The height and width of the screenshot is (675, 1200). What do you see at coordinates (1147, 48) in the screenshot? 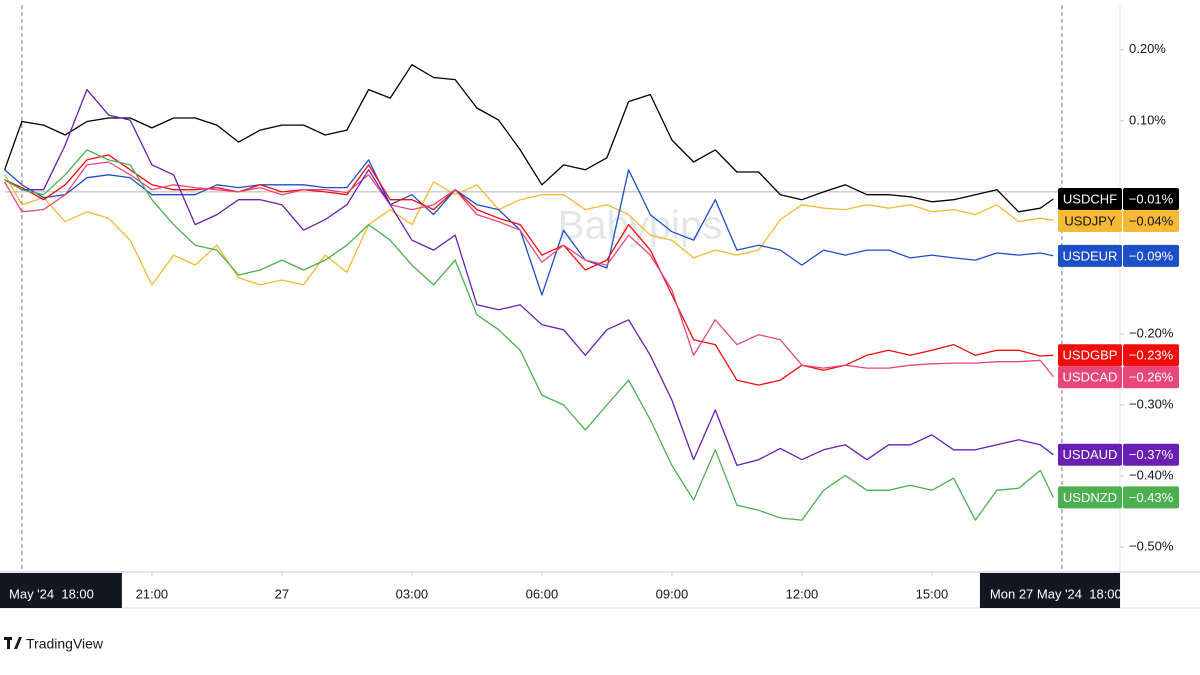
I see `y-tick-label: 0.20%` at bounding box center [1147, 48].